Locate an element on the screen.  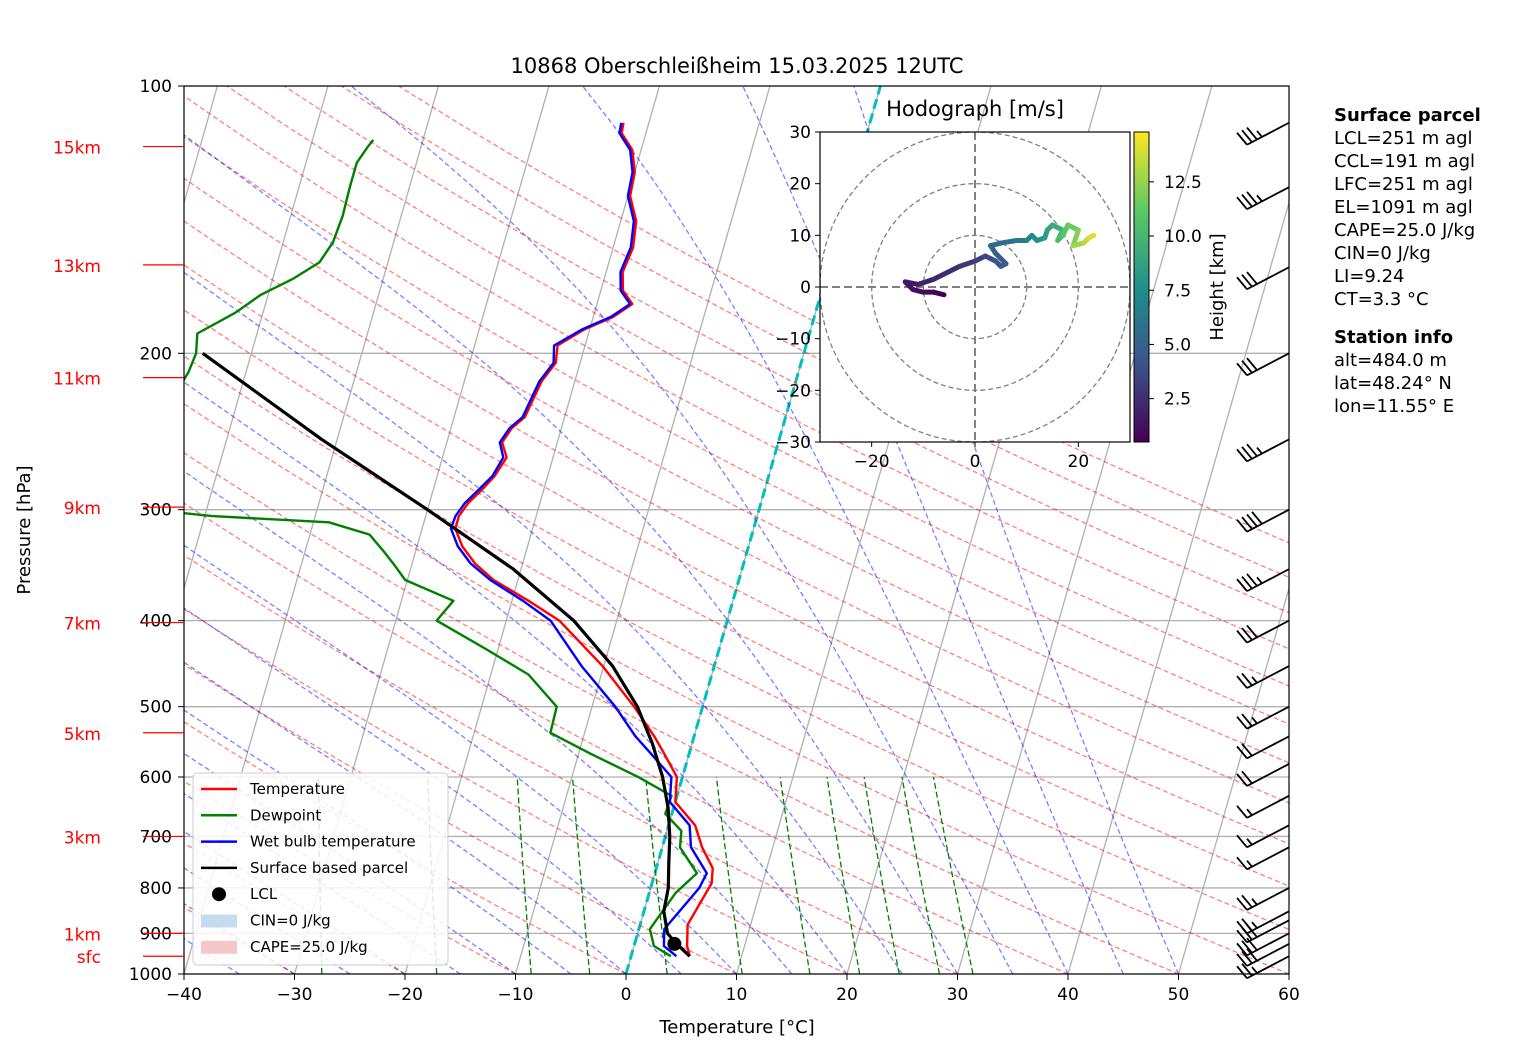
hodograph-background is located at coordinates (975, 287).